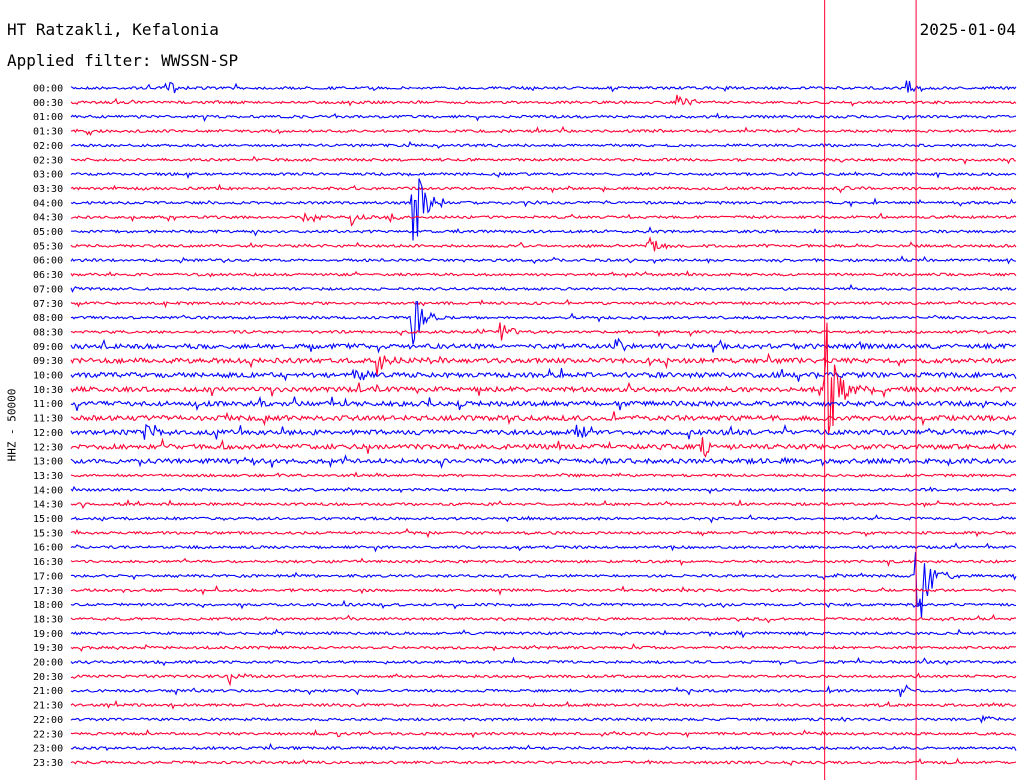 The height and width of the screenshot is (780, 1024). What do you see at coordinates (48, 619) in the screenshot?
I see `row-label: 18:30` at bounding box center [48, 619].